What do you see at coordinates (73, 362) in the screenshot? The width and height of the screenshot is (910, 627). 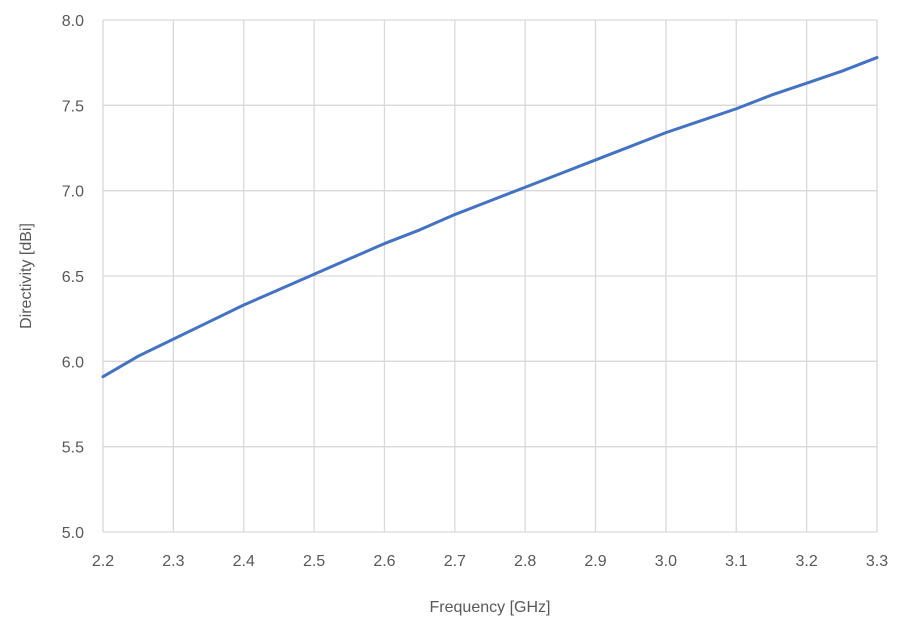 I see `y-tick-label: 6.0` at bounding box center [73, 362].